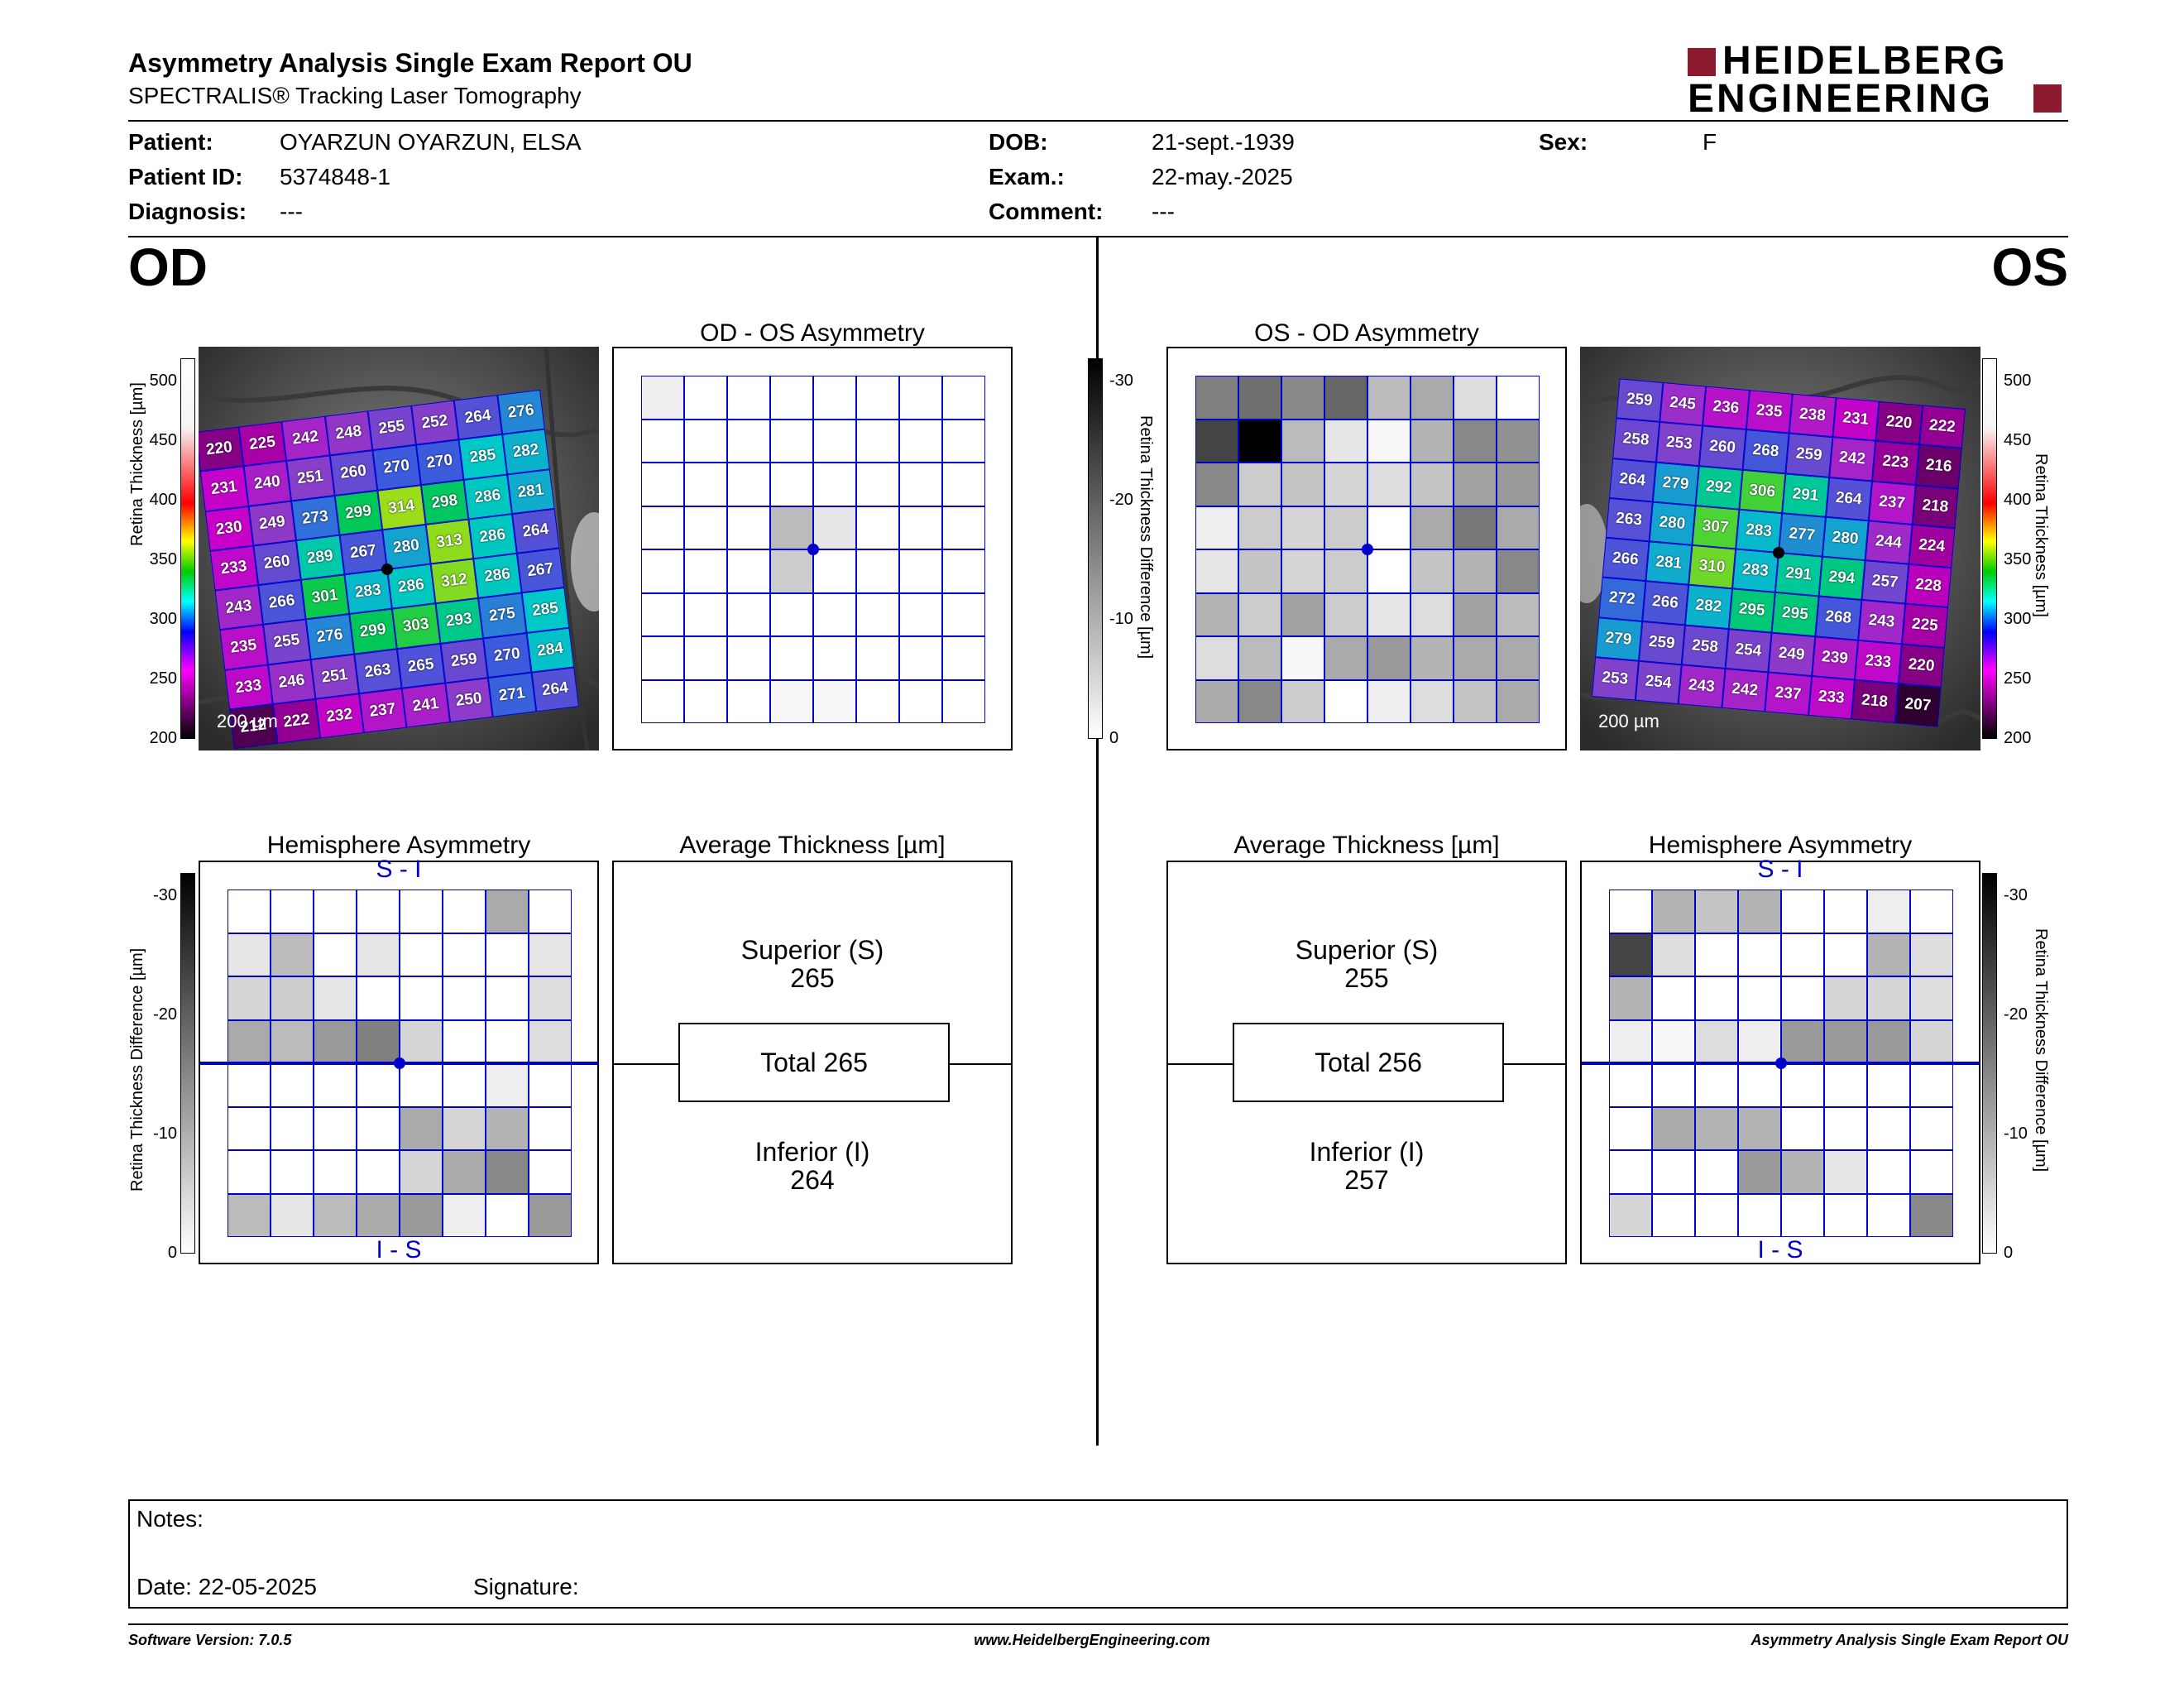 The height and width of the screenshot is (1688, 2184). What do you see at coordinates (247, 721) in the screenshot?
I see `od-scale-bar-label: 200 µm` at bounding box center [247, 721].